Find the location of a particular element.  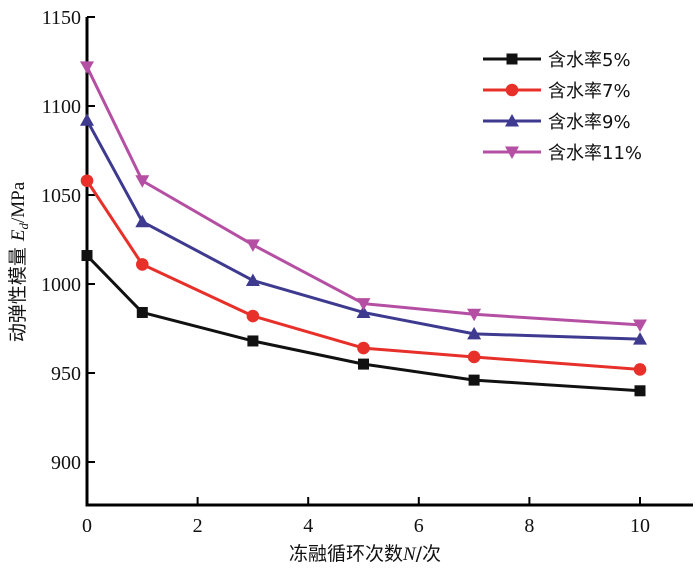

x-tick-label: 6 is located at coordinates (419, 526).